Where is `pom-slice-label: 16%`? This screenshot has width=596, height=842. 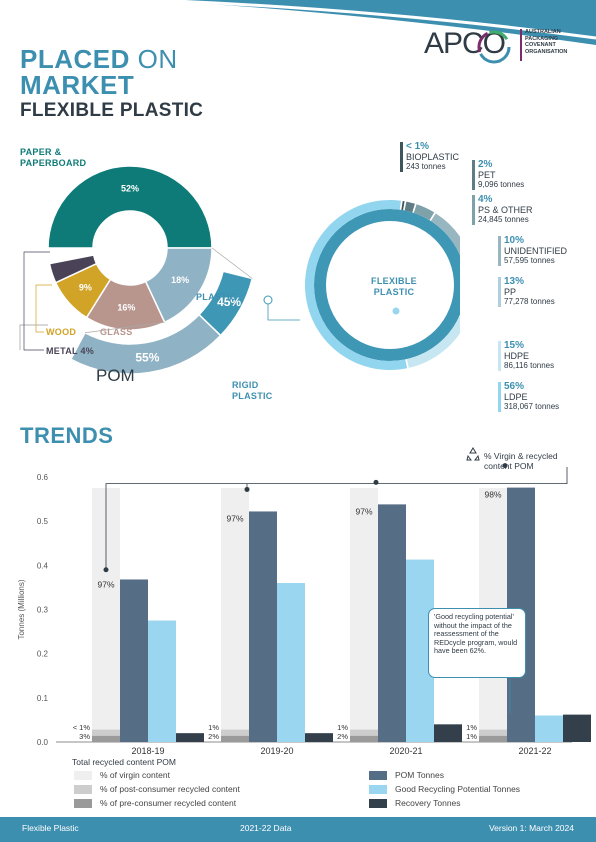
pom-slice-label: 16% is located at coordinates (126, 307).